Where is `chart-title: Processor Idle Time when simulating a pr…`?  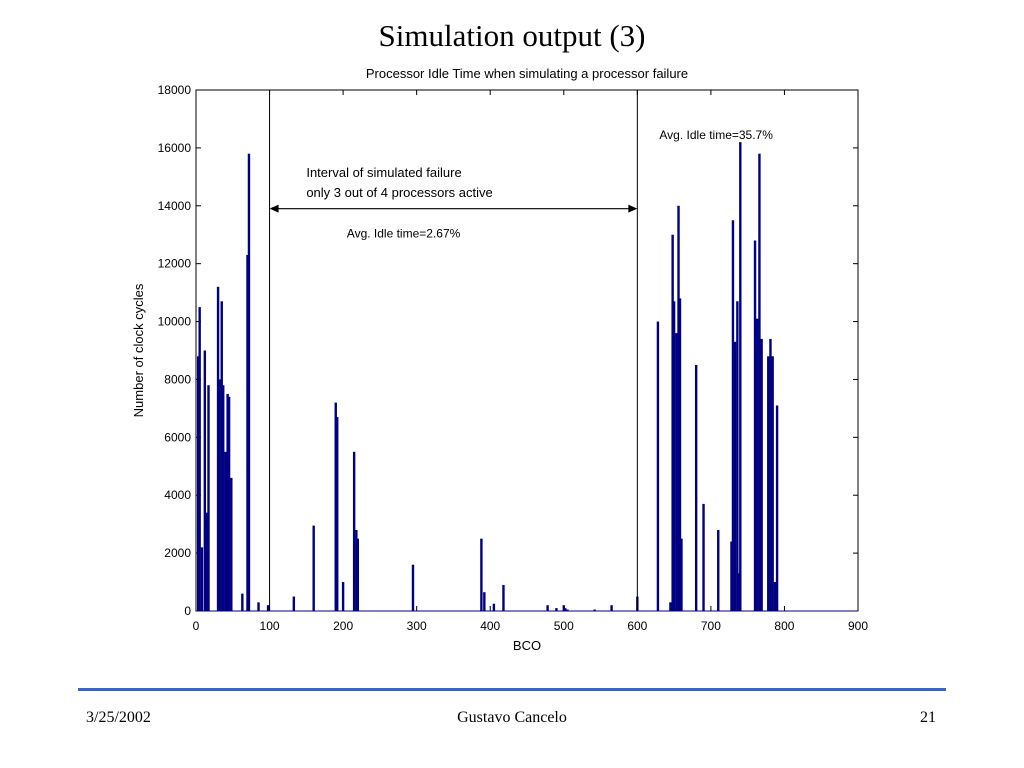
chart-title: Processor Idle Time when simulating a pr… is located at coordinates (527, 73).